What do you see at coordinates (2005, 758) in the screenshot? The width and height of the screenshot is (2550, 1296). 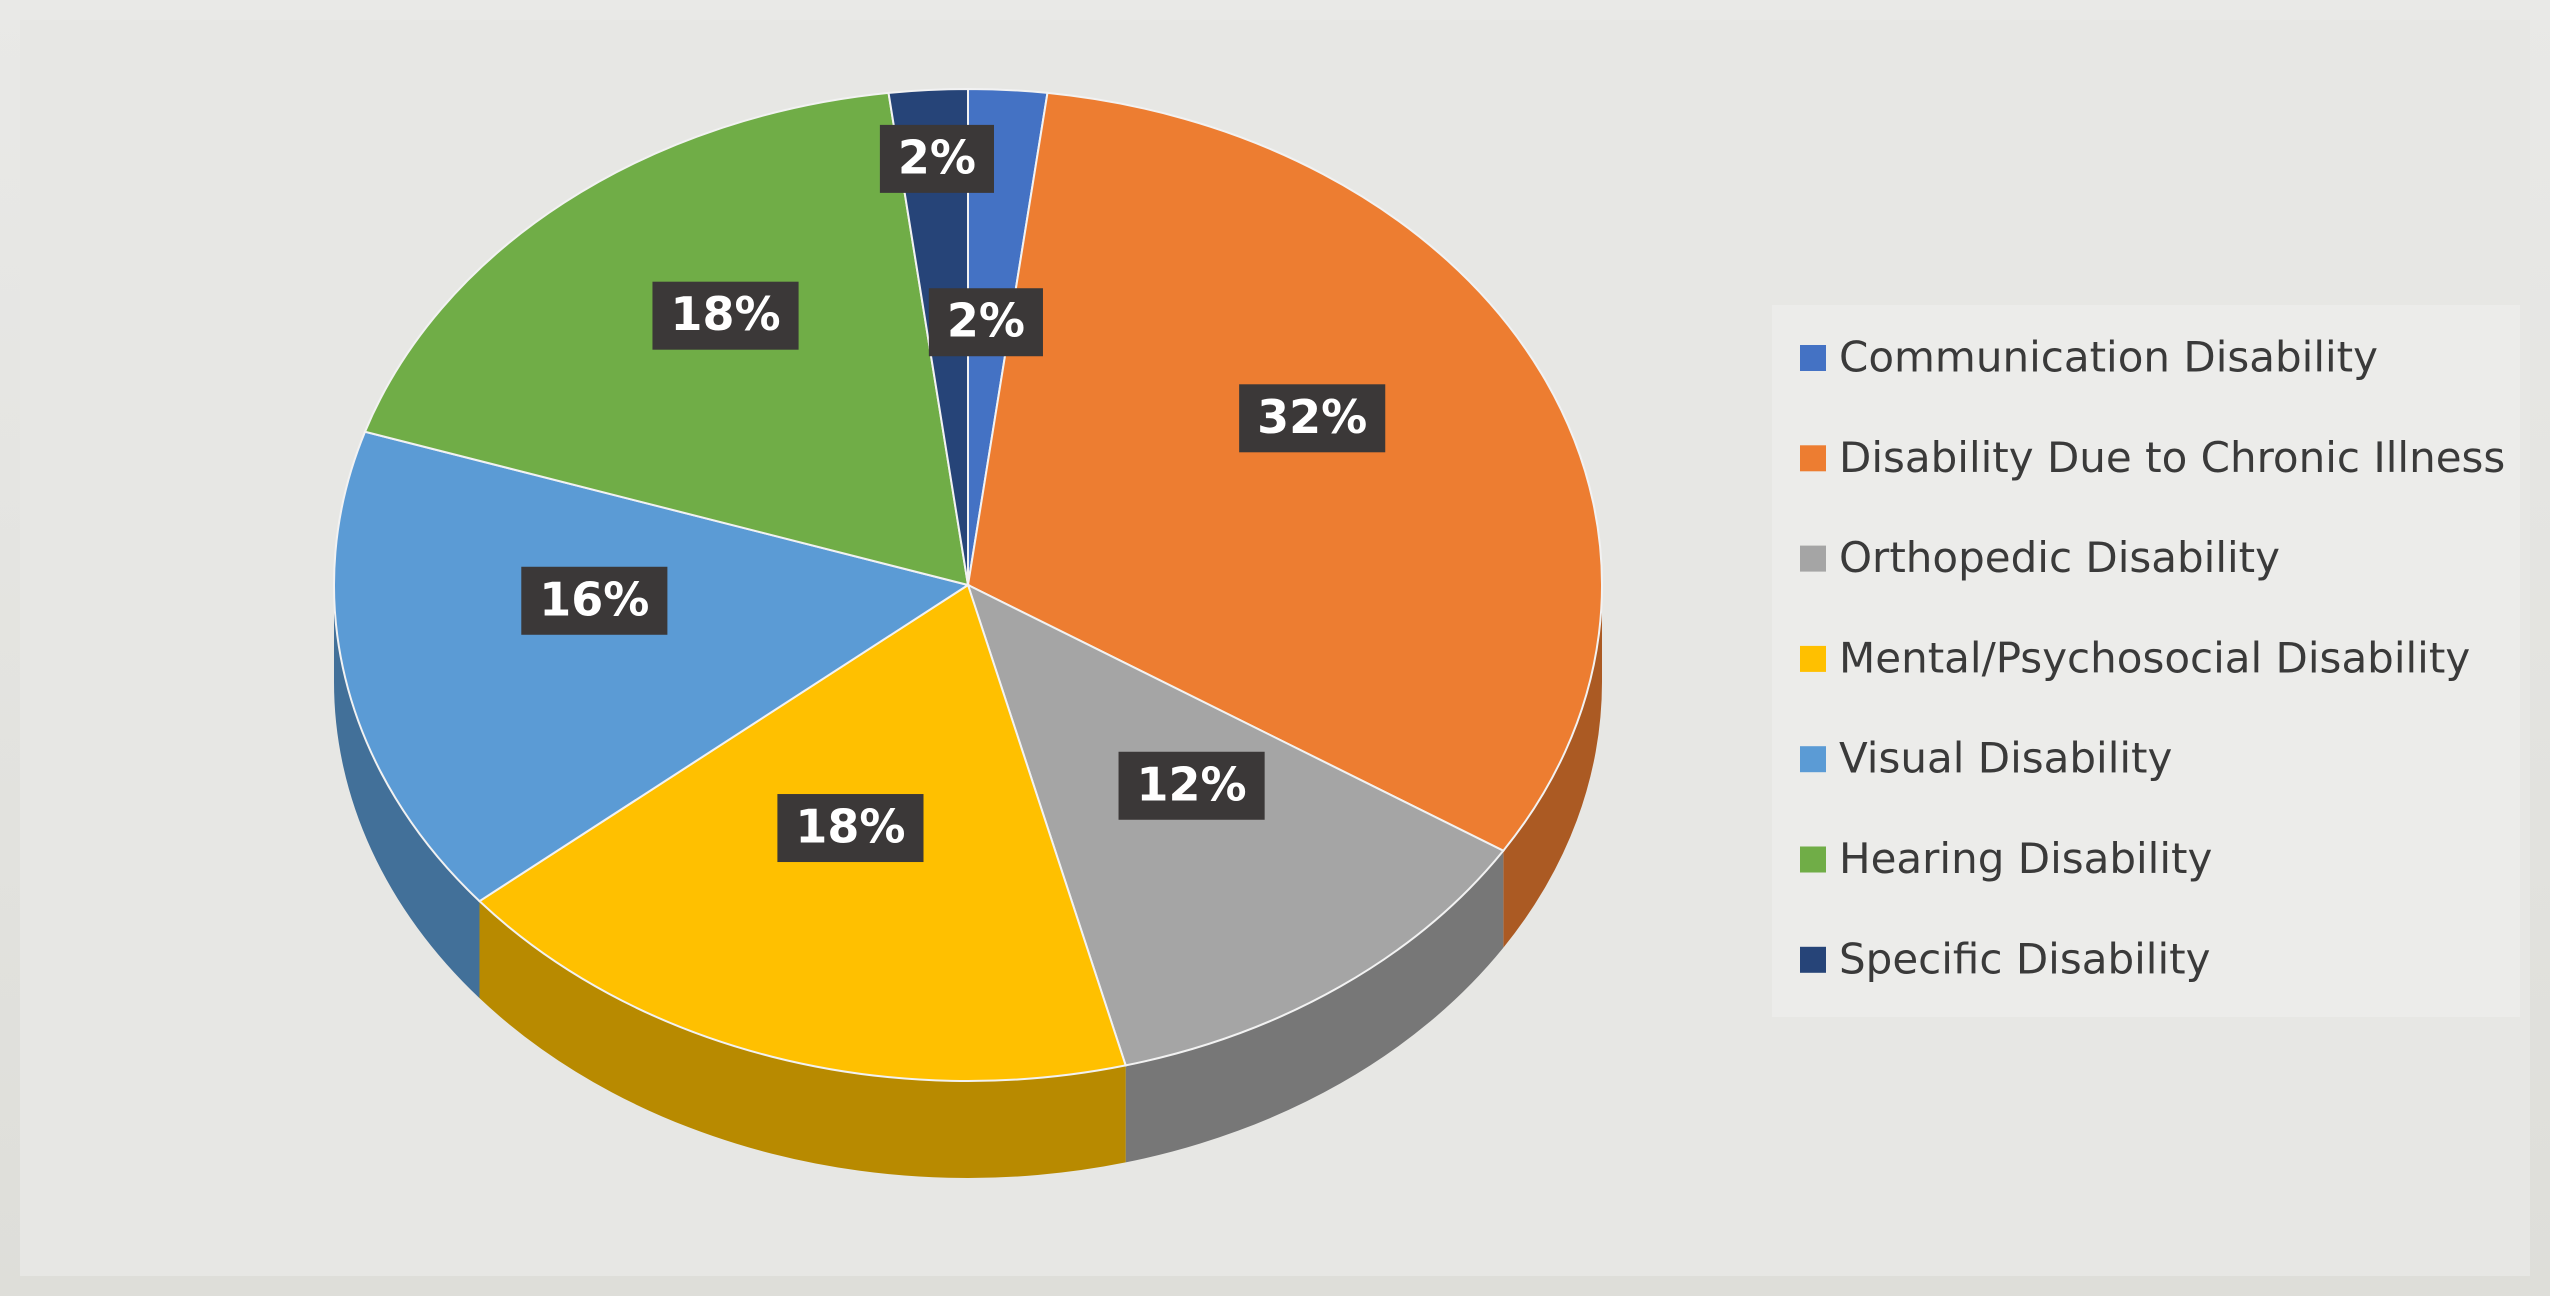 I see `legend-label: Visual Disability` at bounding box center [2005, 758].